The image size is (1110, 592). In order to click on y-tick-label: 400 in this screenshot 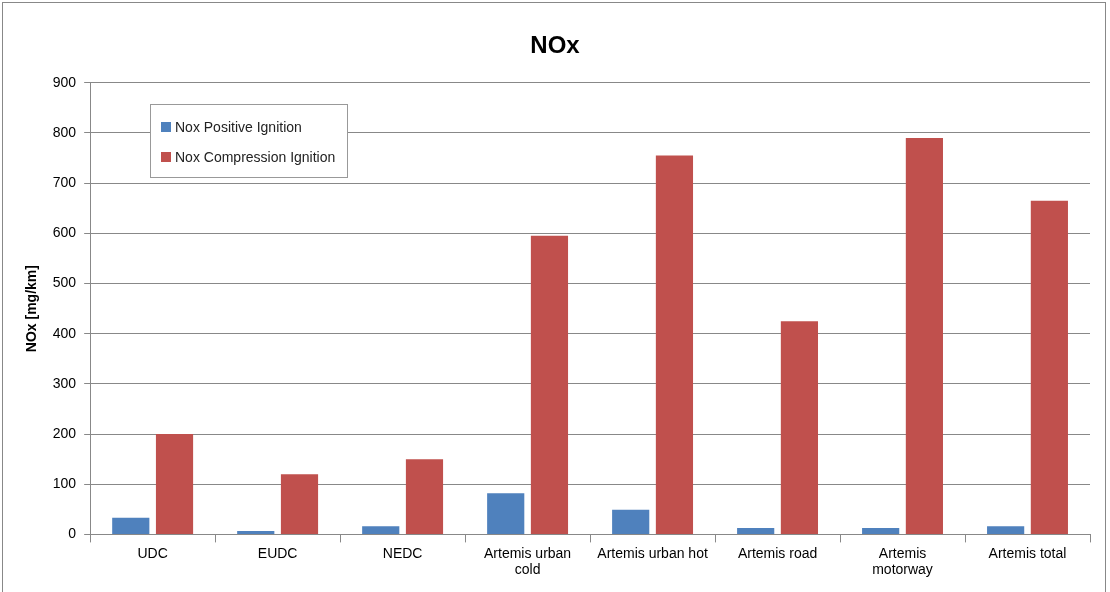, I will do `click(64, 332)`.